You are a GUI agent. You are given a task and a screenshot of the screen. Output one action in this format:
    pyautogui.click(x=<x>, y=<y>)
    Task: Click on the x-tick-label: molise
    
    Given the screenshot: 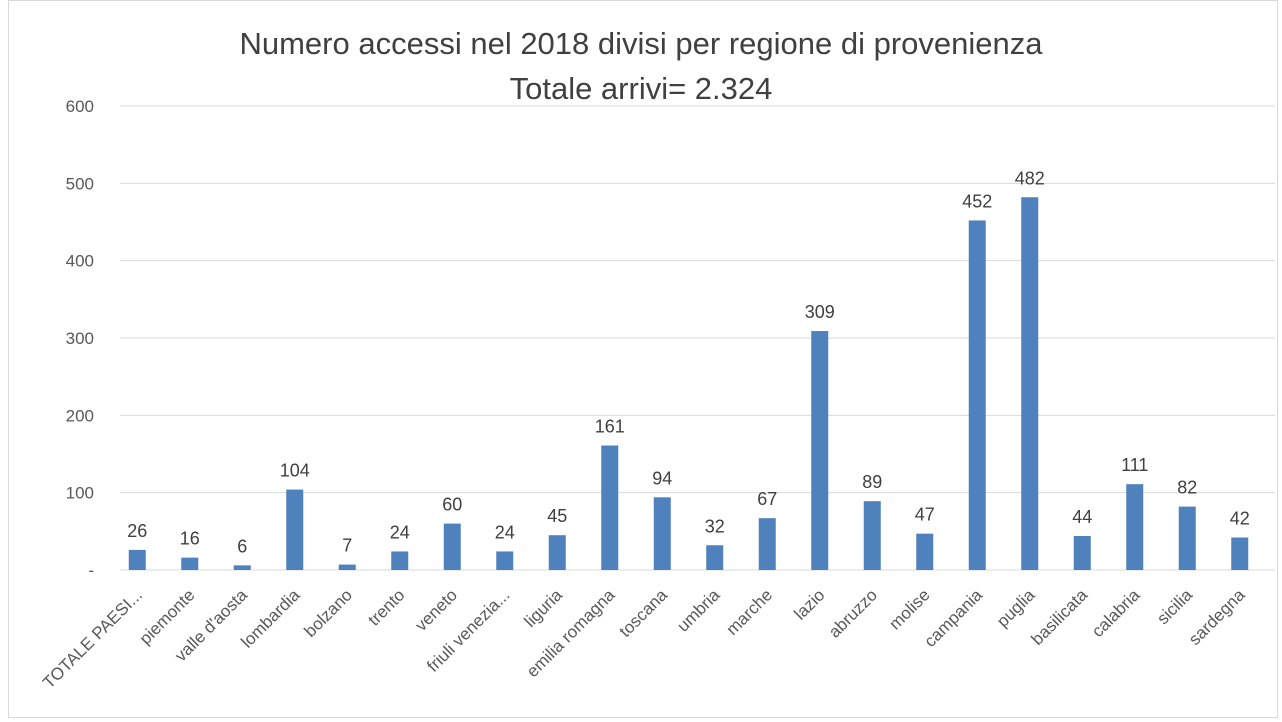 What is the action you would take?
    pyautogui.click(x=909, y=609)
    